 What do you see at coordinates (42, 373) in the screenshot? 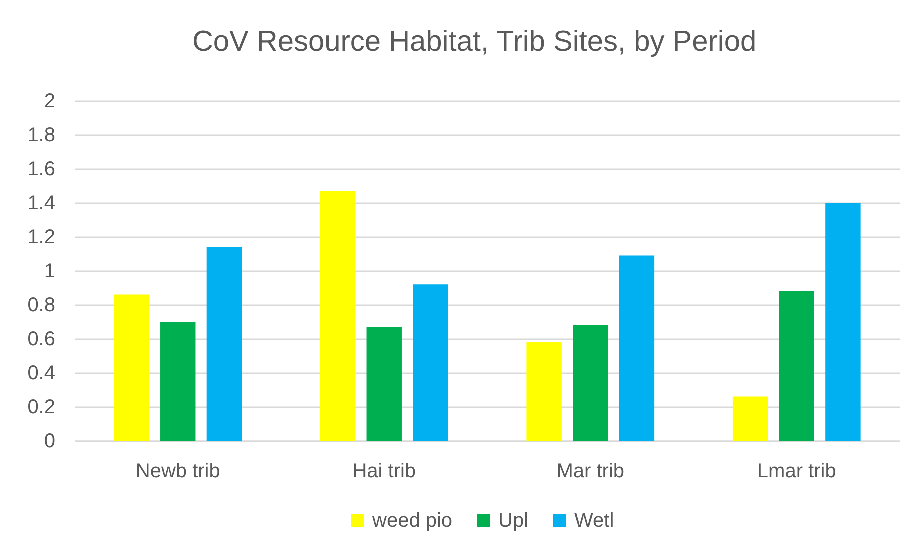
I see `y-tick-label: 0.4` at bounding box center [42, 373].